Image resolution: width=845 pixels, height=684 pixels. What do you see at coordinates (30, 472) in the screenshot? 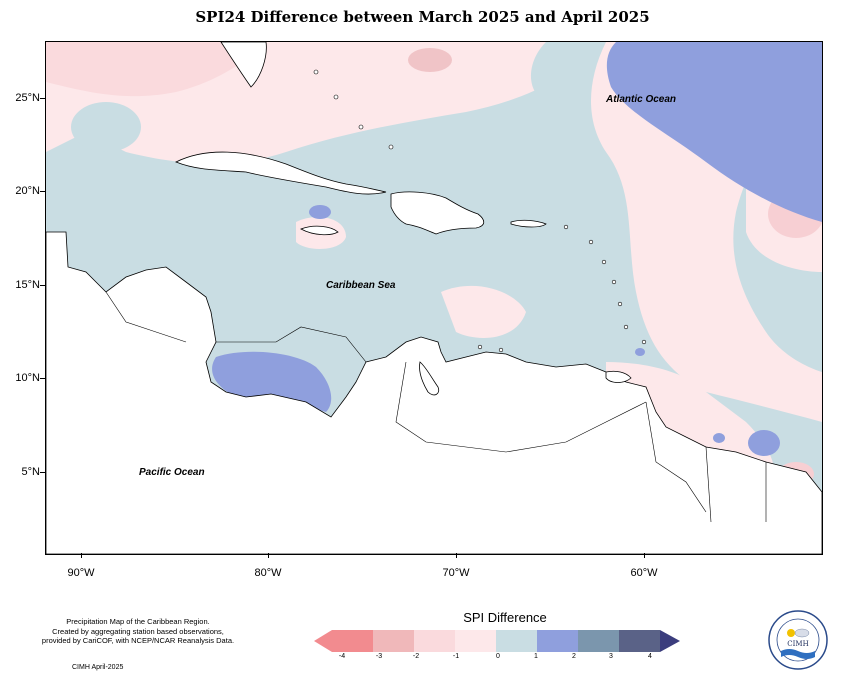
I see `lat-label-5n: 5°N` at bounding box center [30, 472].